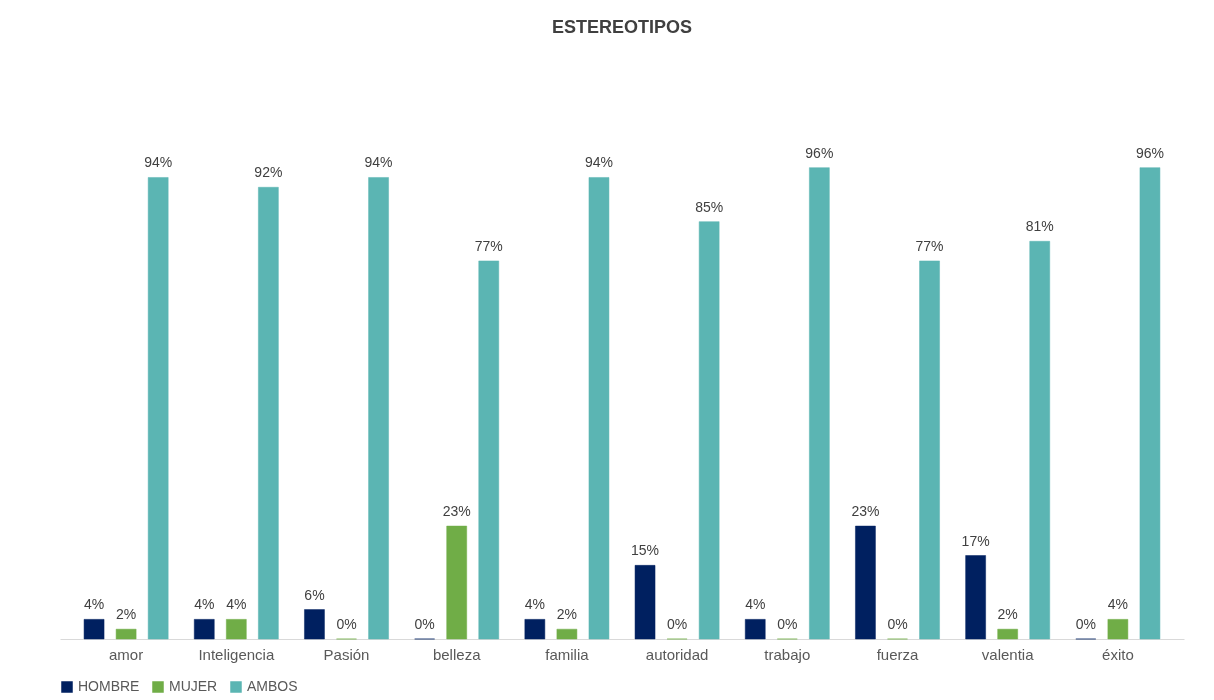 Image resolution: width=1214 pixels, height=700 pixels. Describe the element at coordinates (567, 654) in the screenshot. I see `x-tick-label: familia` at that location.